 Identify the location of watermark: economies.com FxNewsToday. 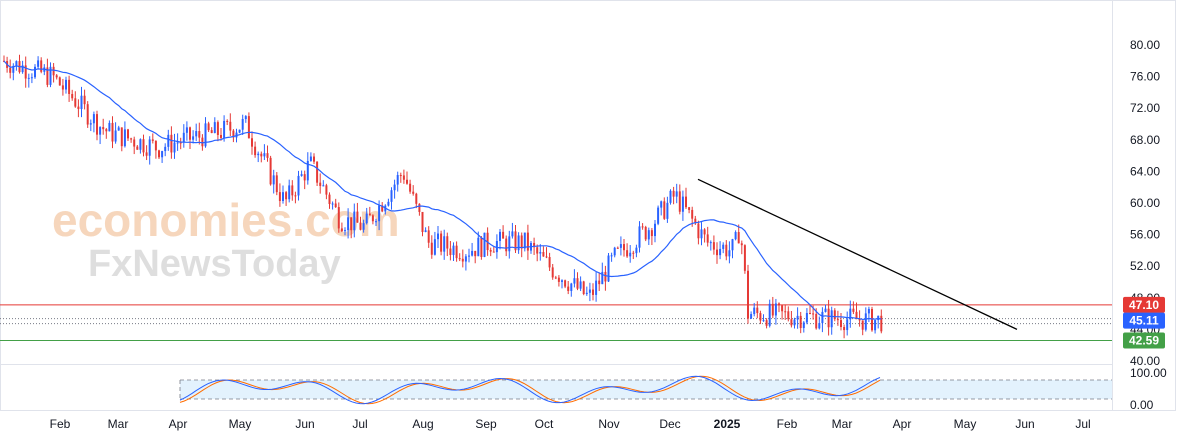
(226, 239).